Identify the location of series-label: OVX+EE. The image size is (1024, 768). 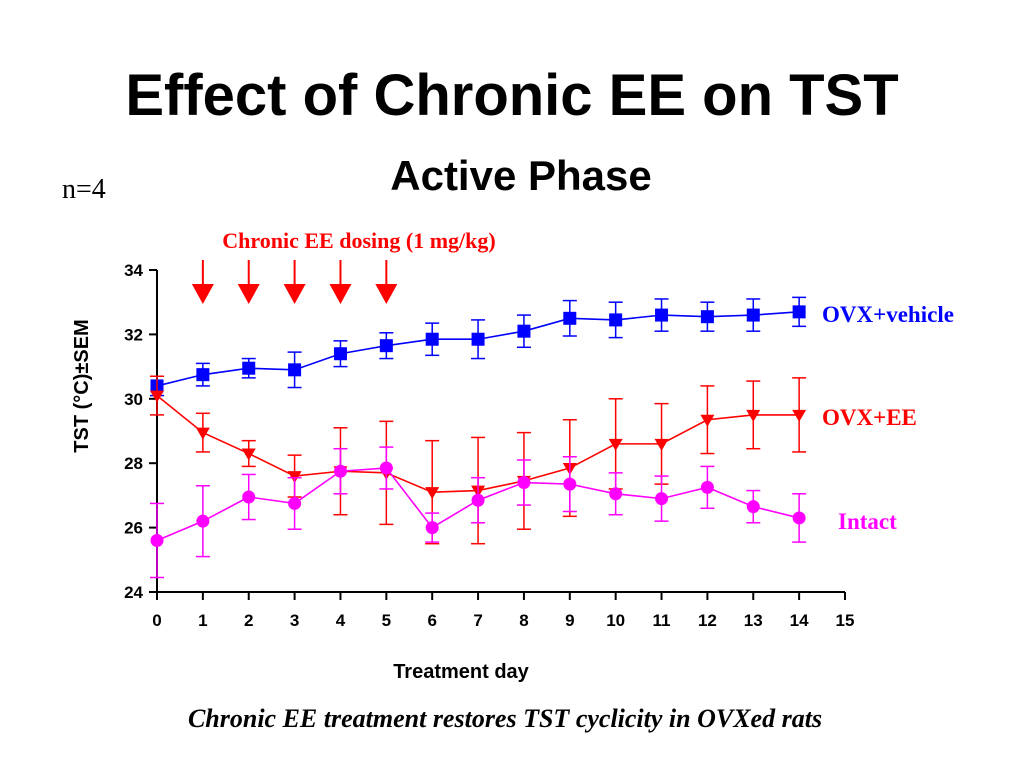
(869, 417).